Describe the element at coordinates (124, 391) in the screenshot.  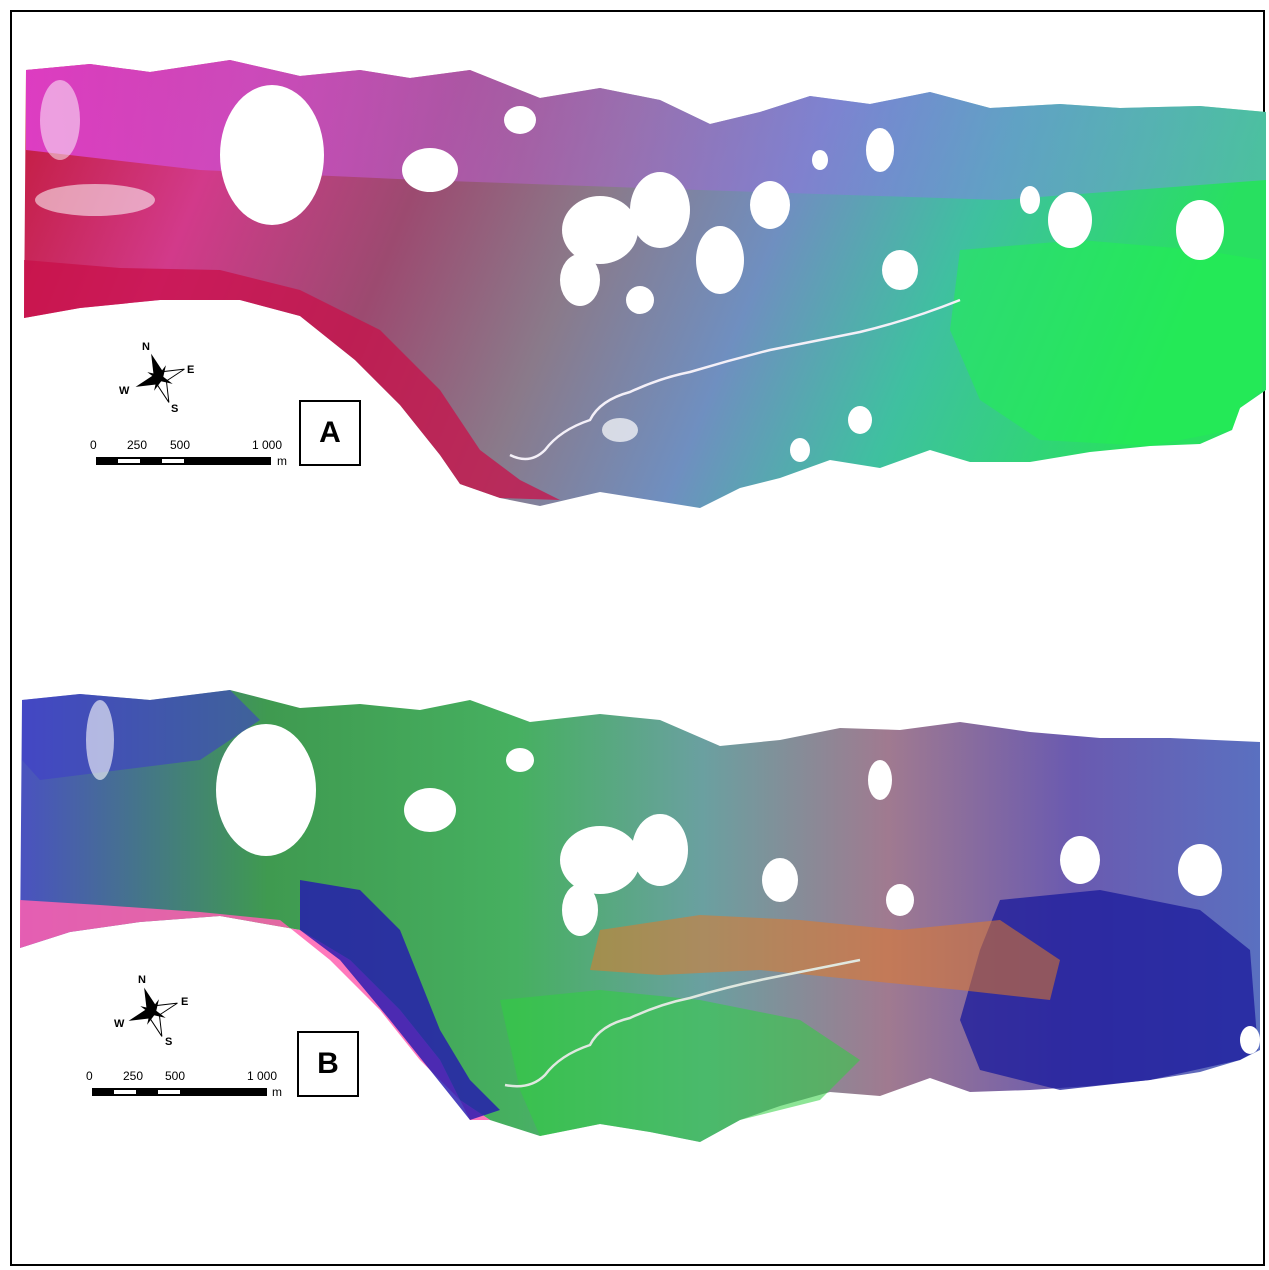
I see `panel-a-compass-w: W` at that location.